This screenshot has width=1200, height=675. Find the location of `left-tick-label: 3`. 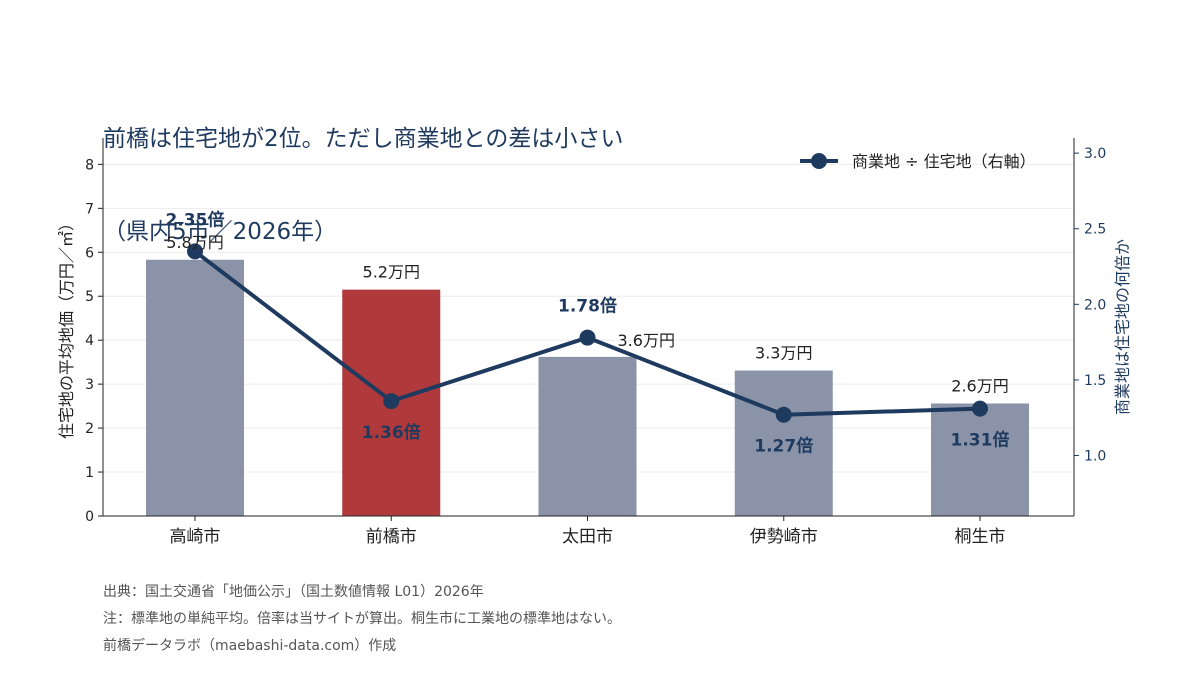

left-tick-label: 3 is located at coordinates (89, 385).